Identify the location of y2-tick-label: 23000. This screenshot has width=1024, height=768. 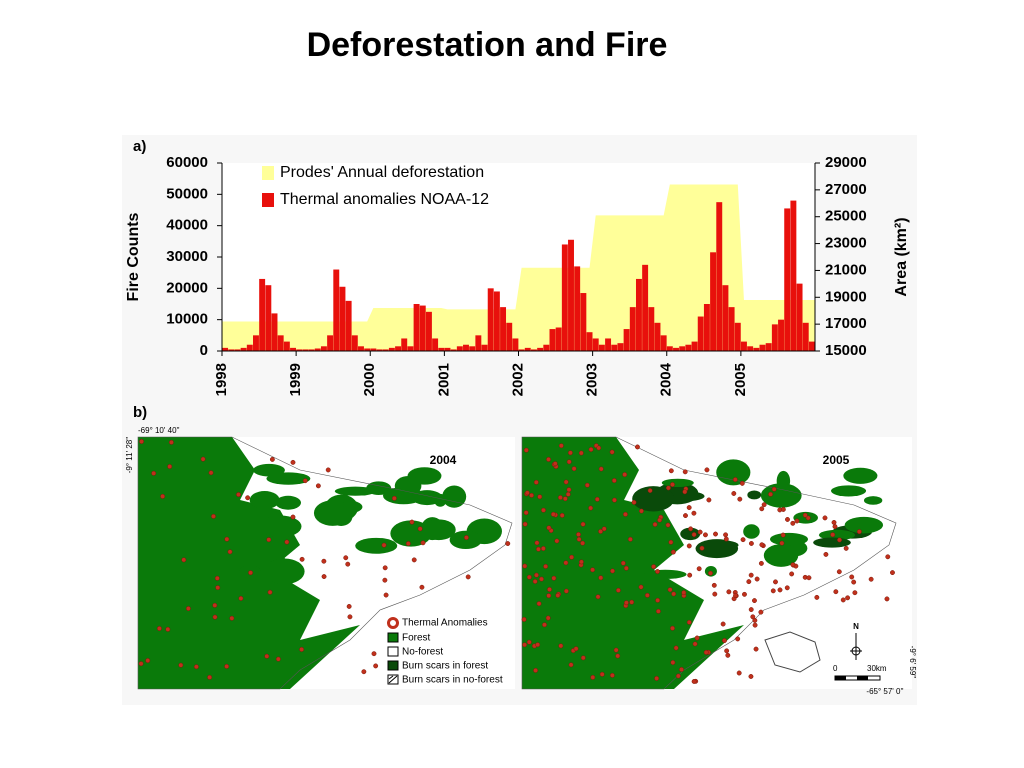
(846, 243).